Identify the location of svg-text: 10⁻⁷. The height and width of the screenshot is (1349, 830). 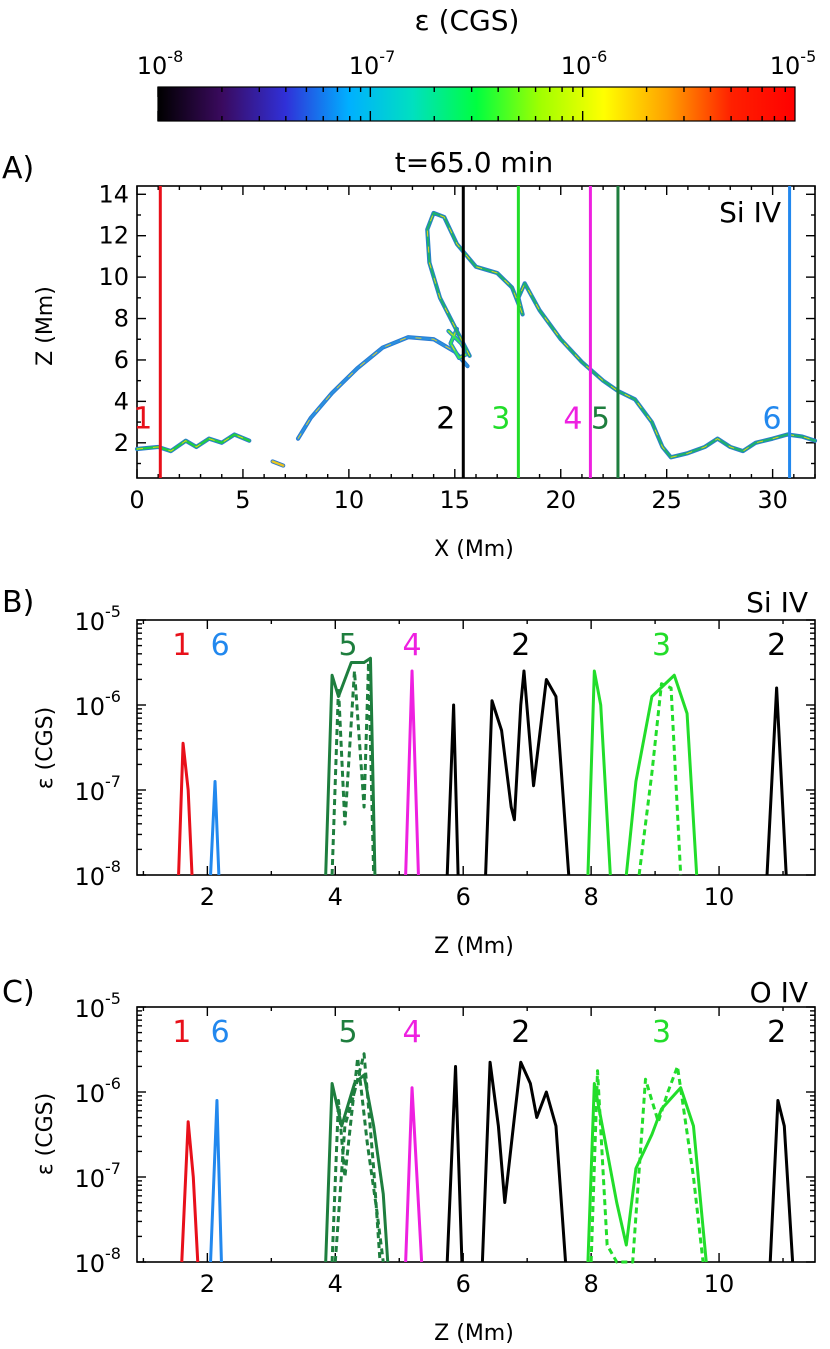
(372, 63).